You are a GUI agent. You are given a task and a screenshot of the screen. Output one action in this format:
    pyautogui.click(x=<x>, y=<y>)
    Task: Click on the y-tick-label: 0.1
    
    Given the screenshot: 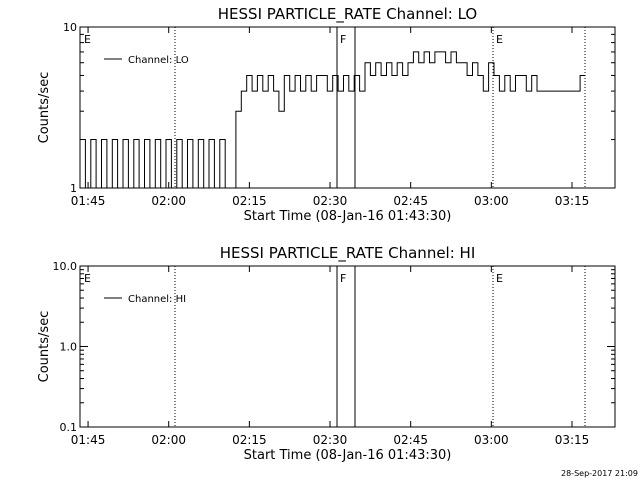 What is the action you would take?
    pyautogui.click(x=69, y=427)
    